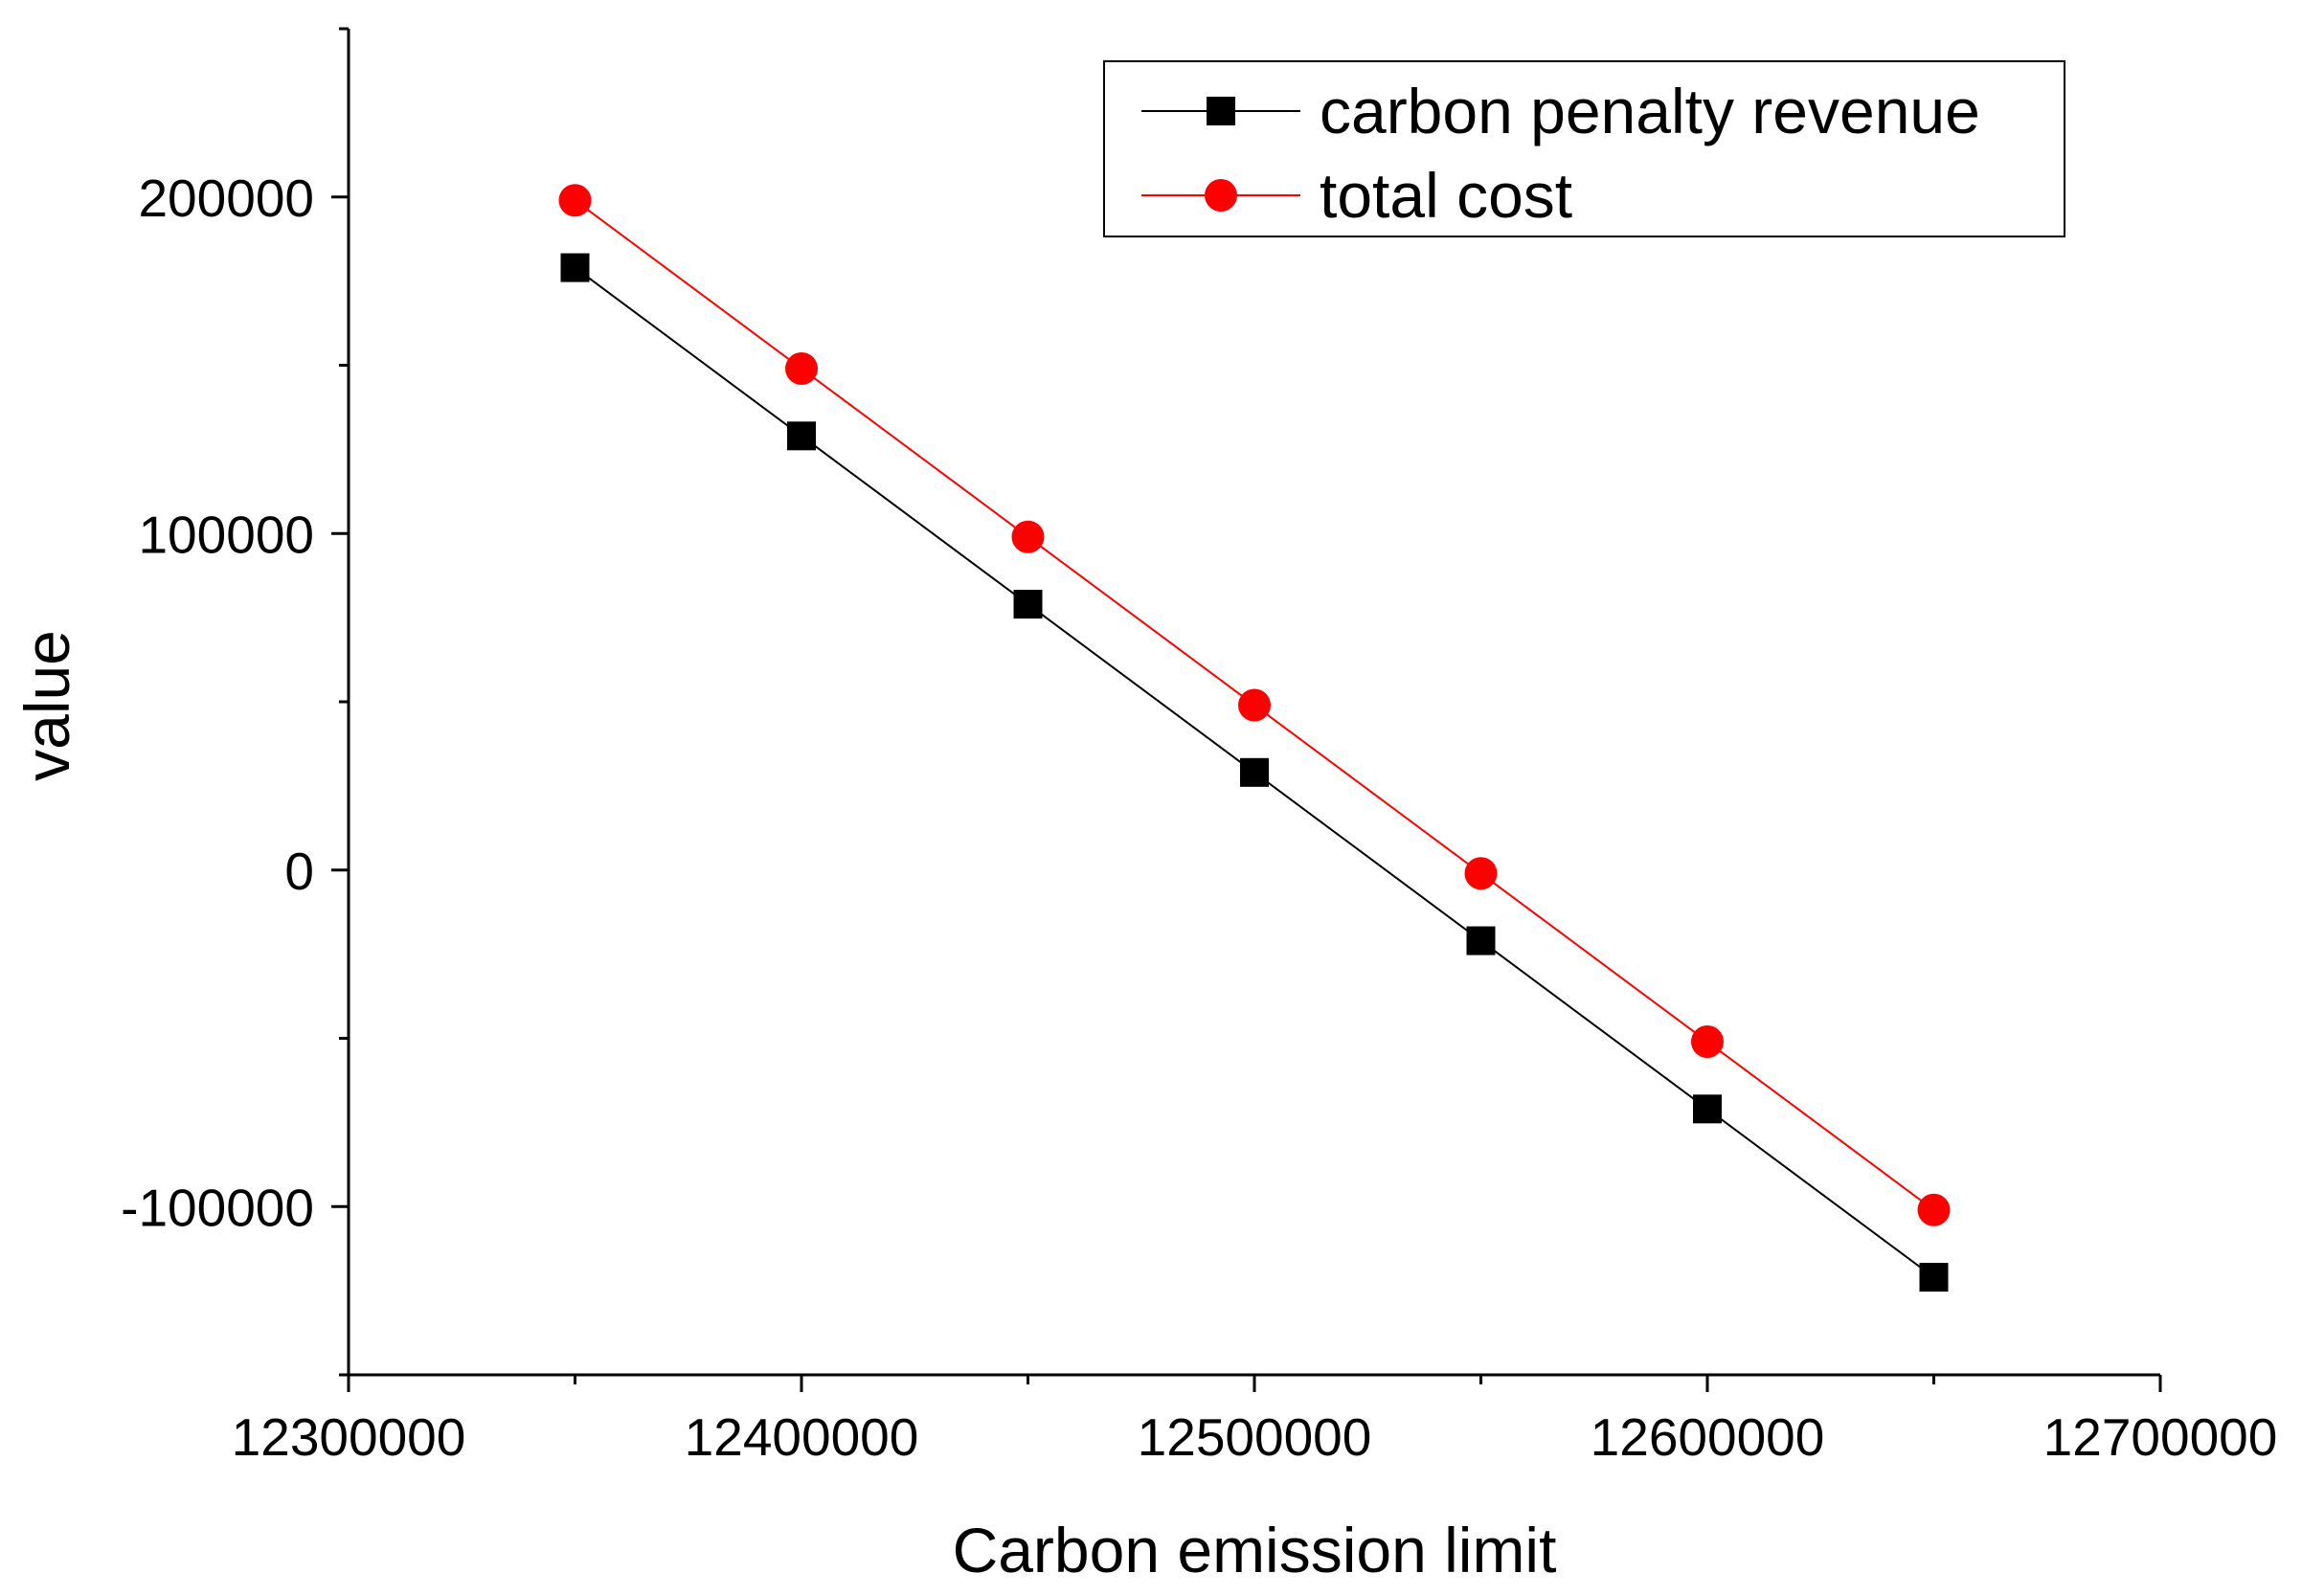  Describe the element at coordinates (235, 702) in the screenshot. I see `y-axis-ticks: -100000 0 100000 200000` at that location.